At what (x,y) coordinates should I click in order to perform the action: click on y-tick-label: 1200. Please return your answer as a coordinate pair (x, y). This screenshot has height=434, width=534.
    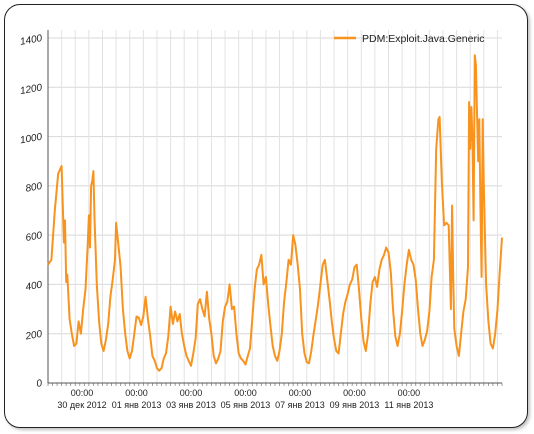
    Looking at the image, I should click on (31, 89).